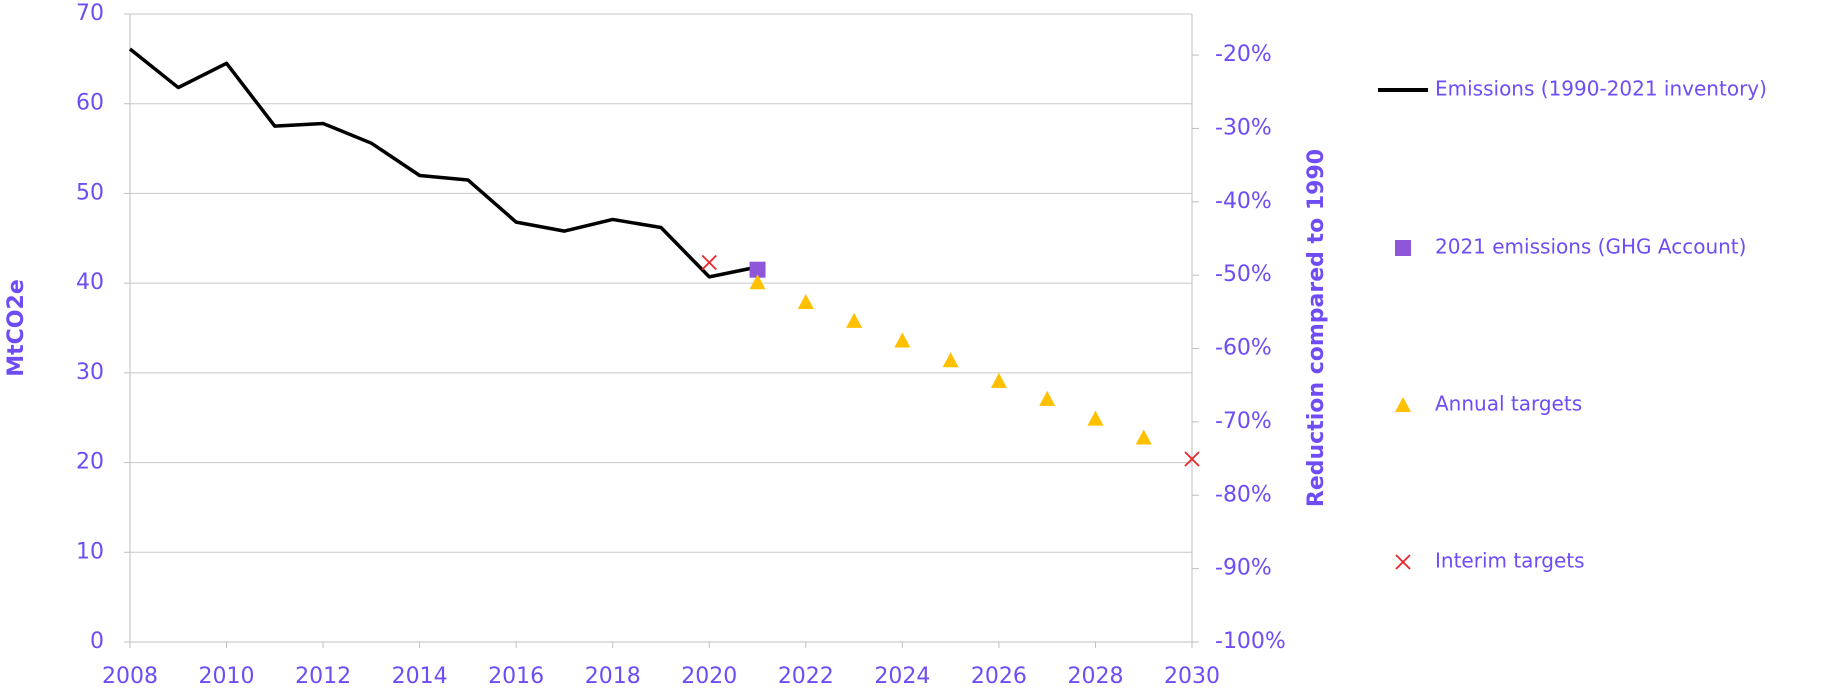  Describe the element at coordinates (1590, 247) in the screenshot. I see `legend-label: 2021 emissions (GHG Account)` at that location.